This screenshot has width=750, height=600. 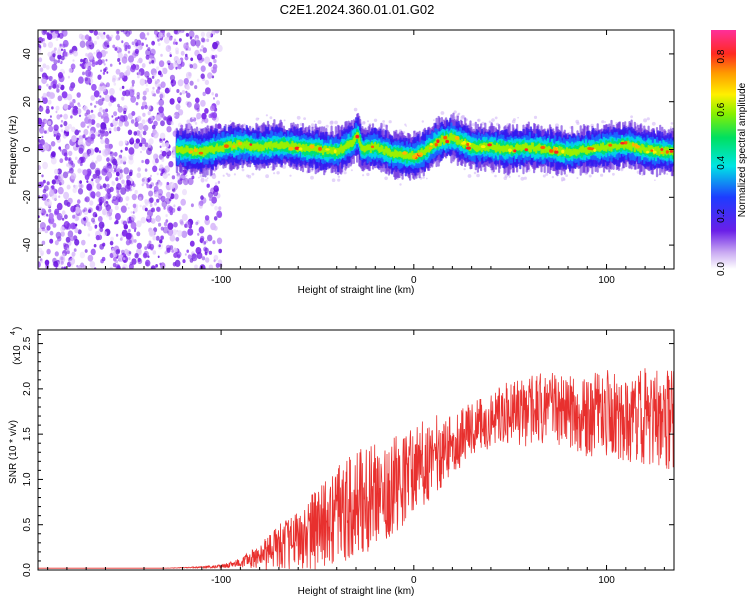 What do you see at coordinates (357, 9) in the screenshot?
I see `figure-title: C2E1.2024.360.01.01.G02` at bounding box center [357, 9].